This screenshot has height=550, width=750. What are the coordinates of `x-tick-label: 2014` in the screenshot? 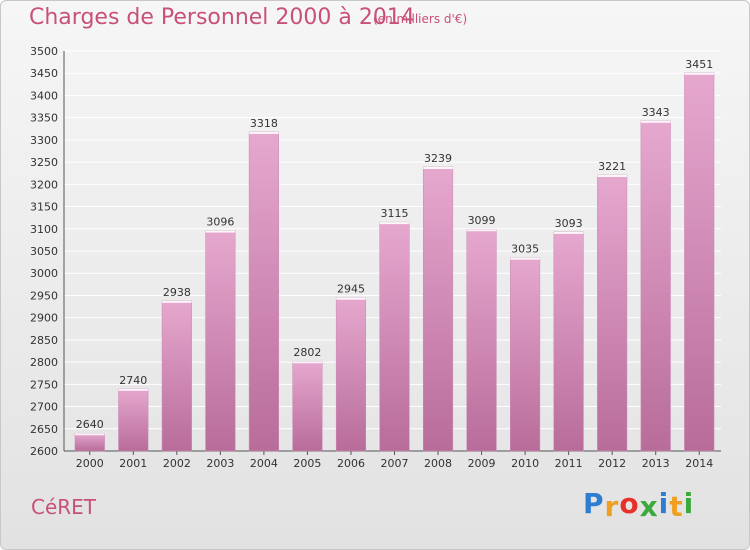 It's located at (699, 463).